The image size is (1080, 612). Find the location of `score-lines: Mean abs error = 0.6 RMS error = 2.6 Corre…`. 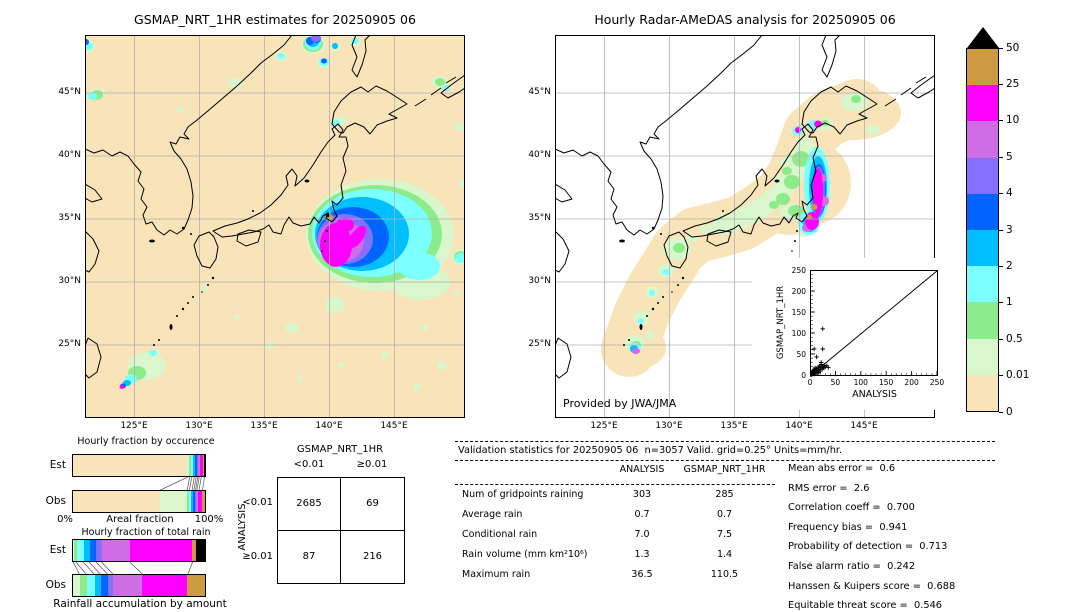

score-lines: Mean abs error = 0.6 RMS error = 2.6 Corre… is located at coordinates (871, 535).